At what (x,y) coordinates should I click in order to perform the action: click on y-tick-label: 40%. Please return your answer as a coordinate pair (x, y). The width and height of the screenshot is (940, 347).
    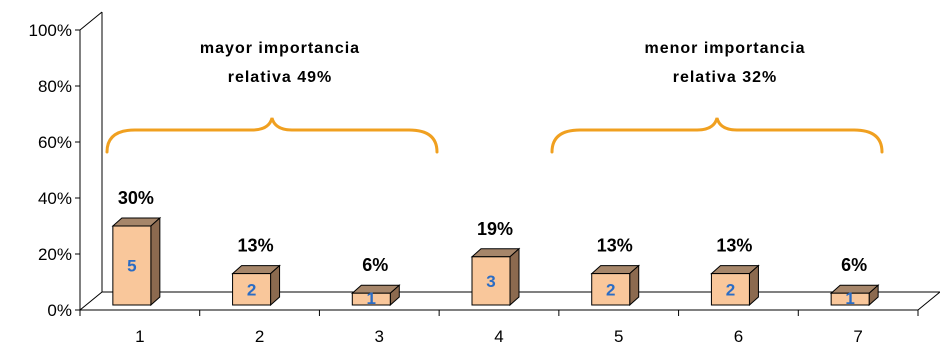
    Looking at the image, I should click on (55, 198).